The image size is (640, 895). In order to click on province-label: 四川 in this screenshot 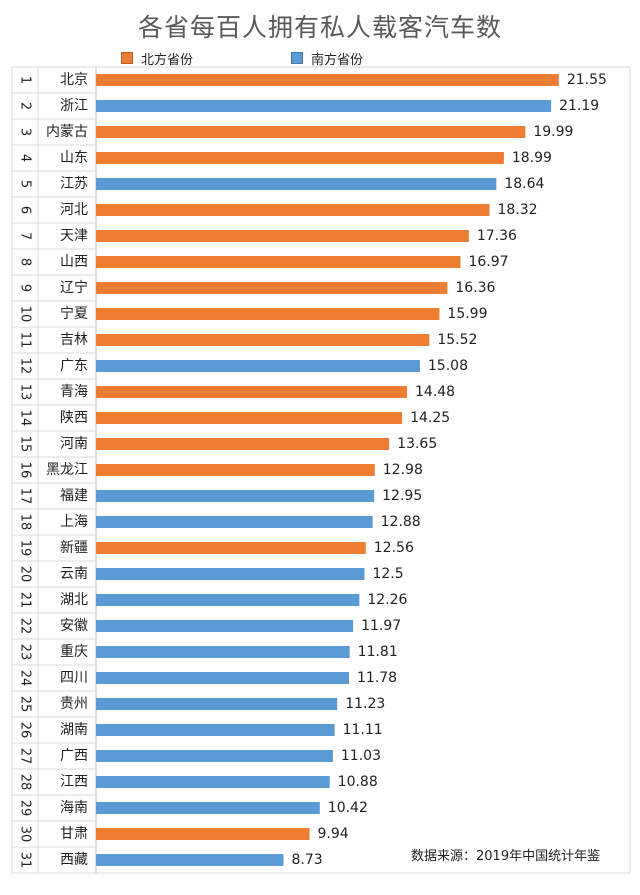, I will do `click(74, 678)`.